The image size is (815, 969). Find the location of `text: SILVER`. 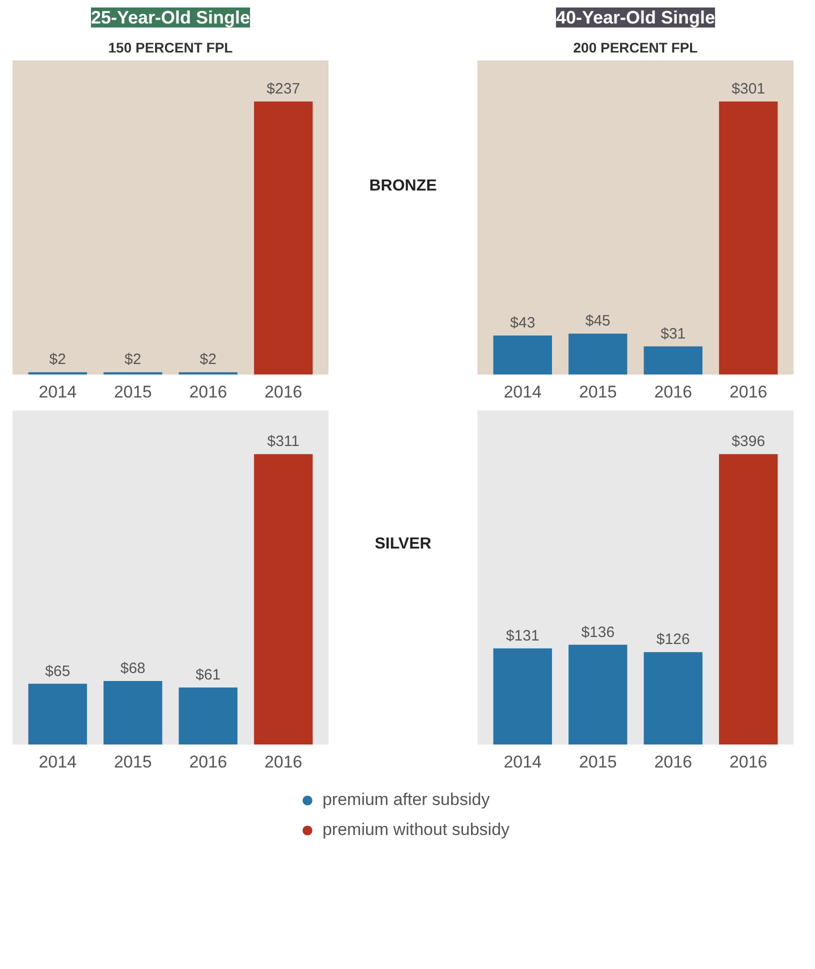

text: SILVER is located at coordinates (403, 544).